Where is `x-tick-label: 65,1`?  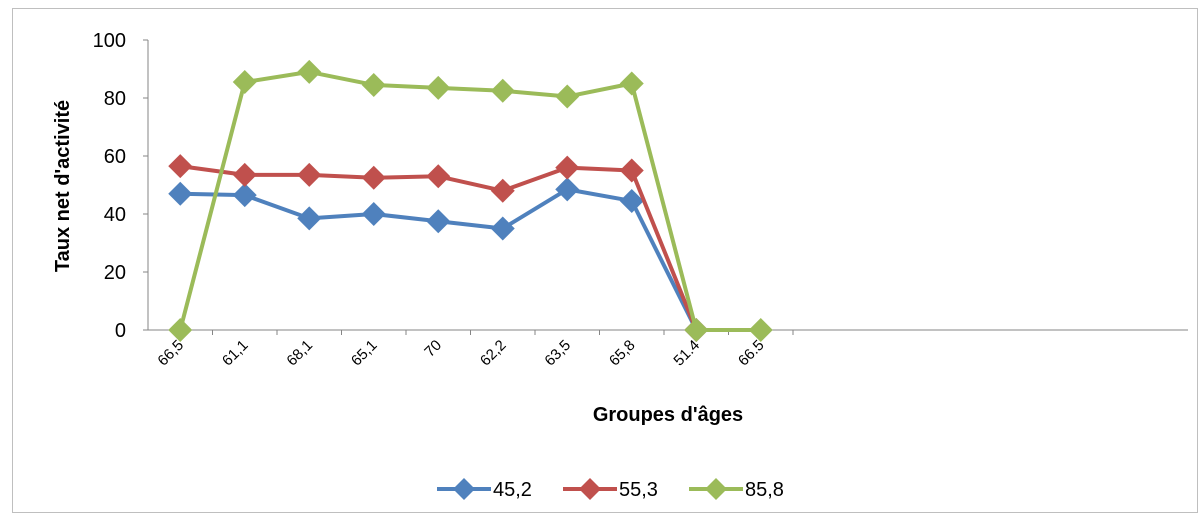 x-tick-label: 65,1 is located at coordinates (364, 353).